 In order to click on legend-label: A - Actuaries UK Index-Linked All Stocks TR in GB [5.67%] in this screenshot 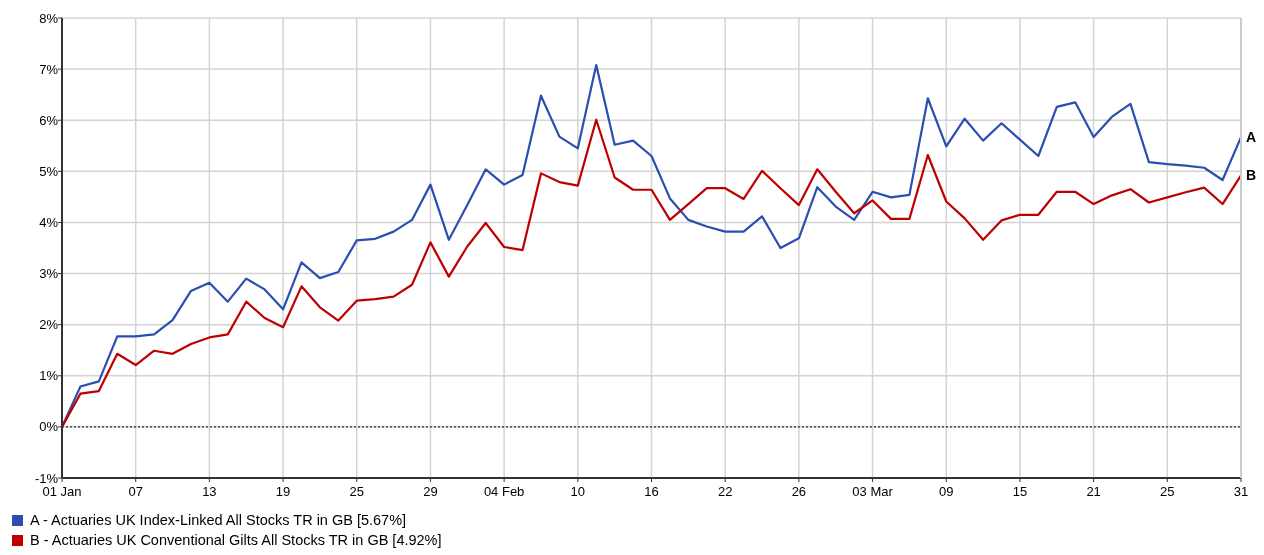, I will do `click(218, 520)`.